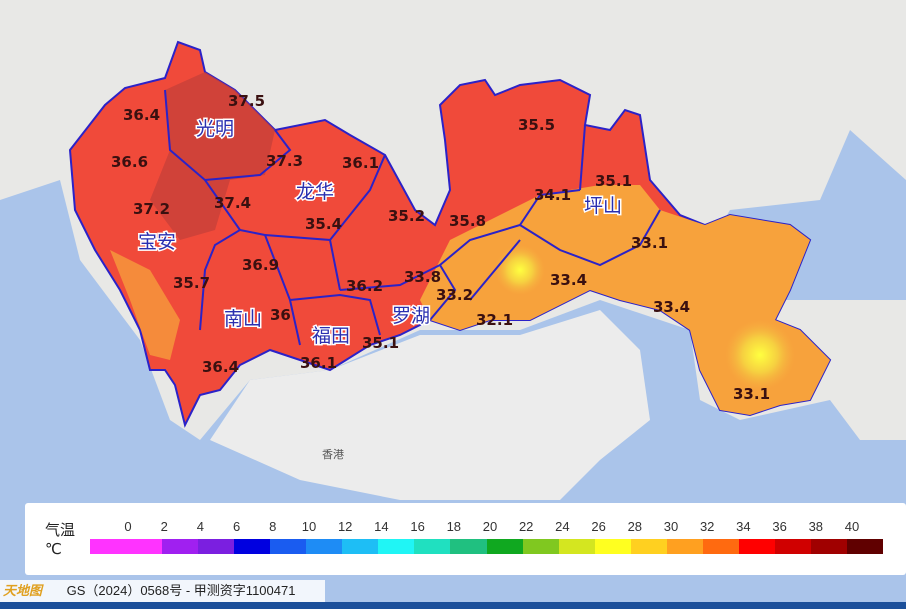 The width and height of the screenshot is (906, 609). I want to click on tianditu-logo: 天地图, so click(23, 590).